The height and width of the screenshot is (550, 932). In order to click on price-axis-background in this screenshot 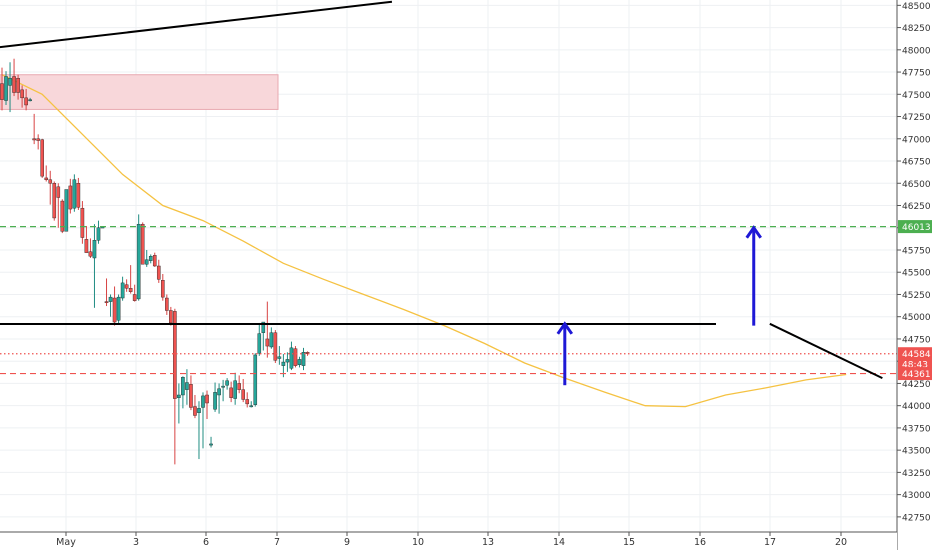, I will do `click(914, 275)`.